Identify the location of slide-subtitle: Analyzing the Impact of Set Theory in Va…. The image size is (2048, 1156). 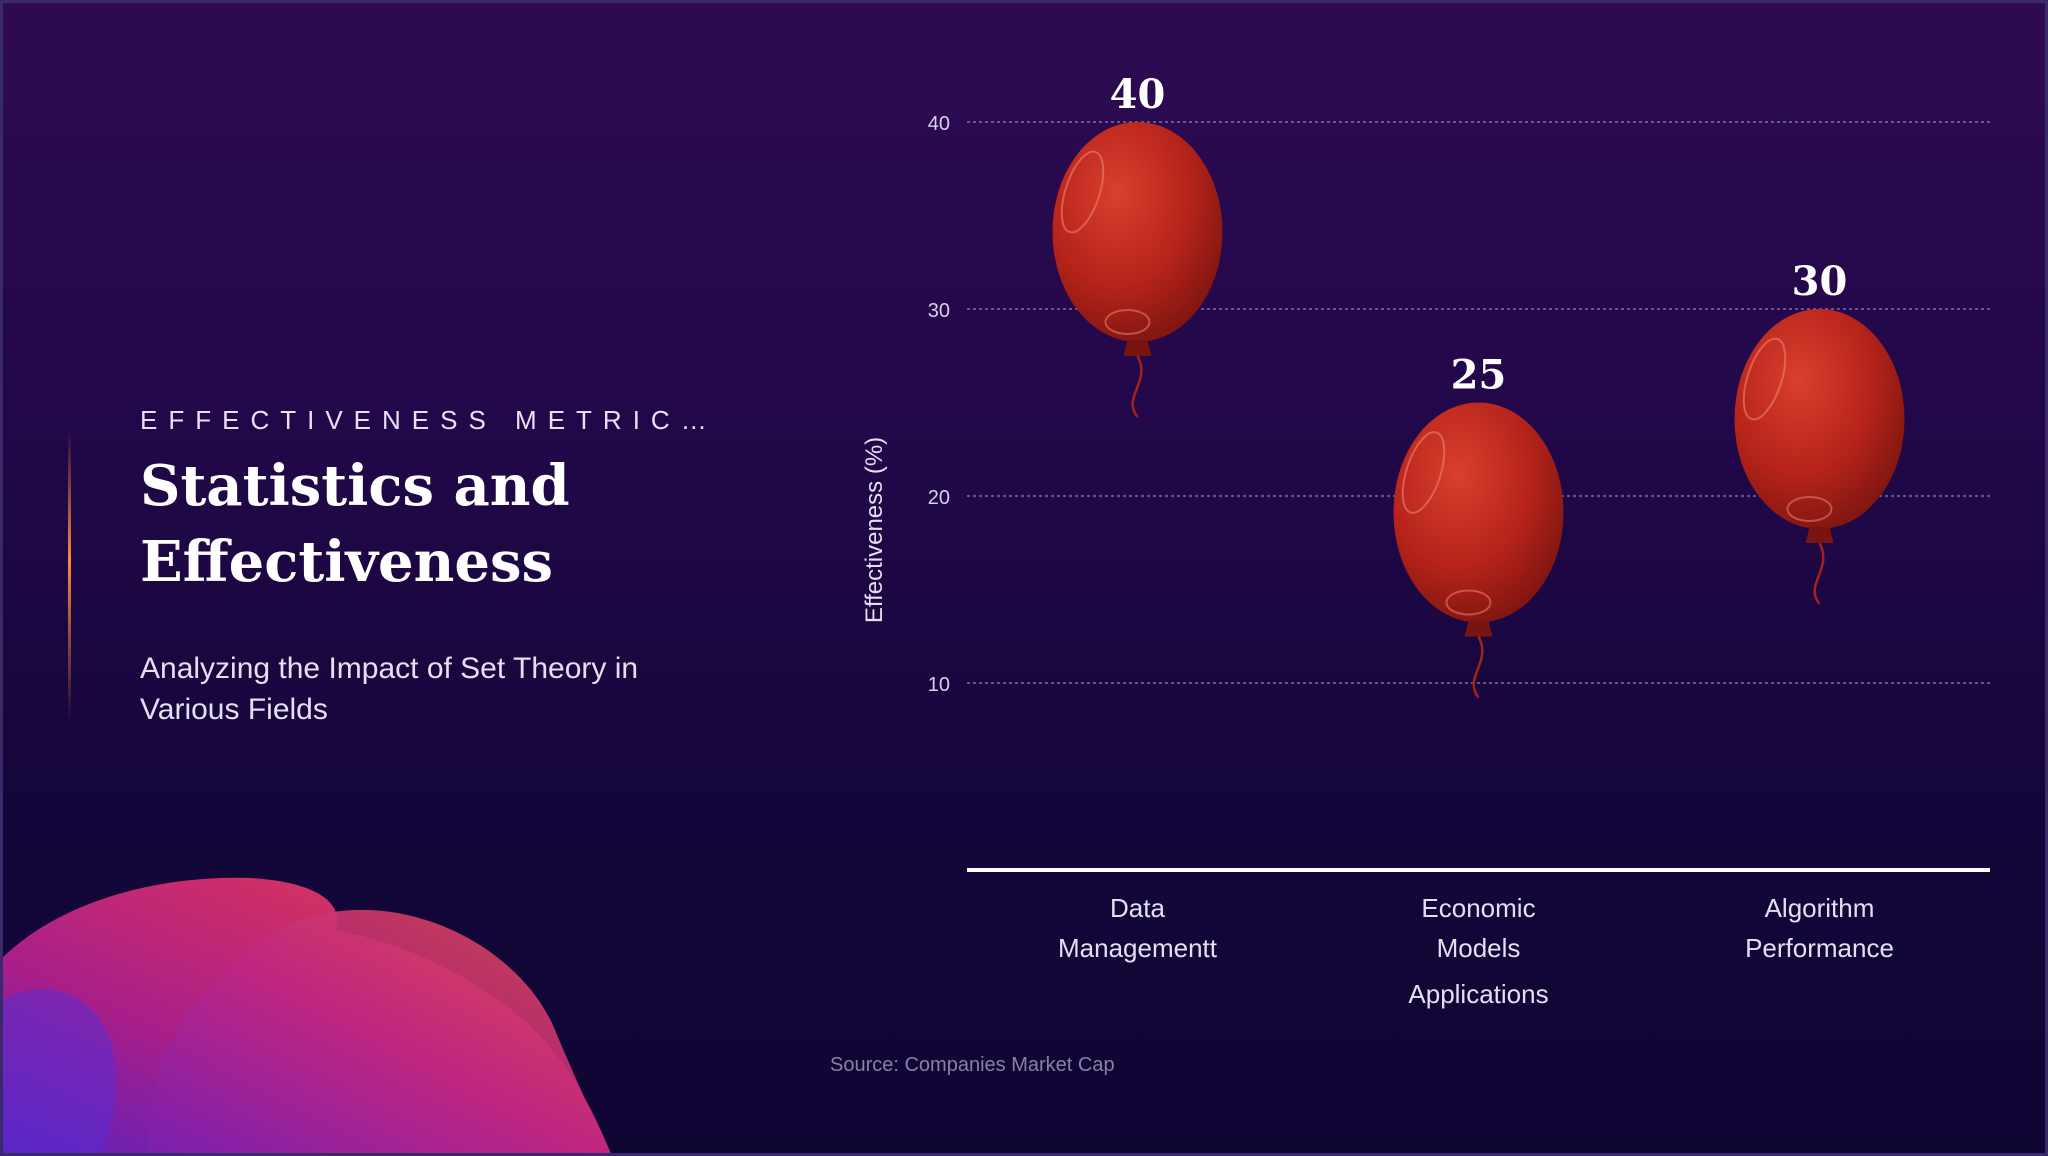
(389, 689).